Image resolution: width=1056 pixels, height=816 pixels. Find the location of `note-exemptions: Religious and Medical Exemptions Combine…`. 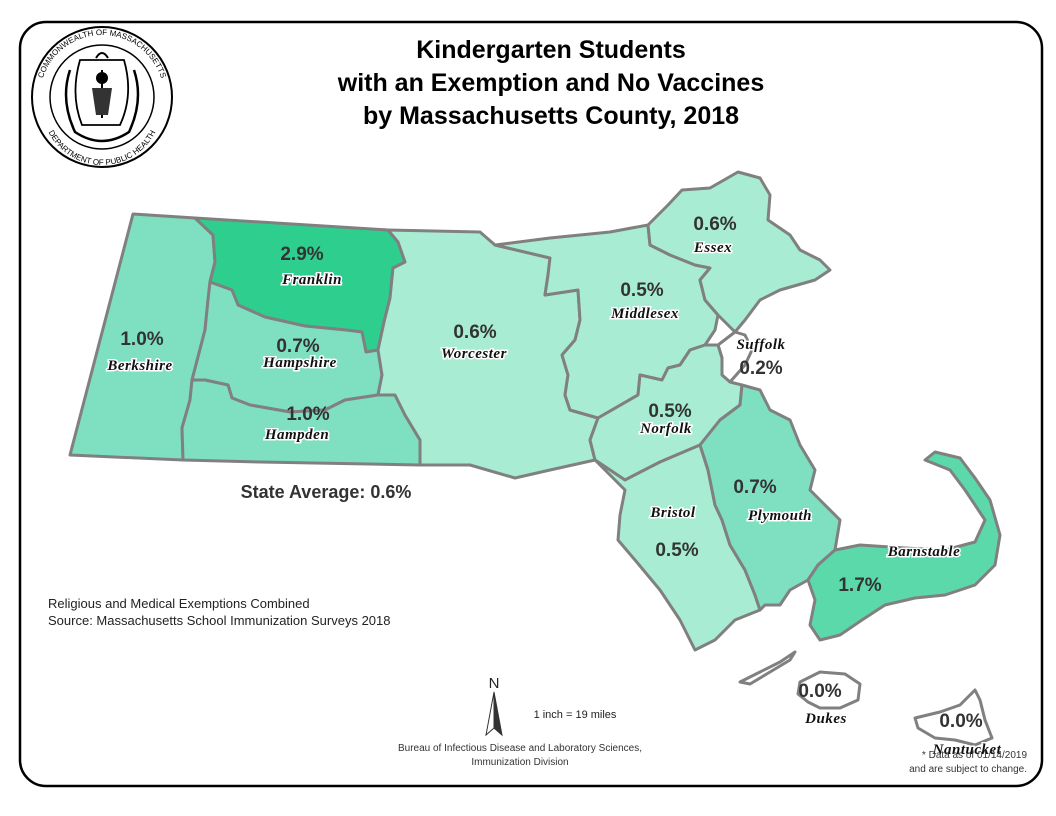

note-exemptions: Religious and Medical Exemptions Combine… is located at coordinates (179, 603).